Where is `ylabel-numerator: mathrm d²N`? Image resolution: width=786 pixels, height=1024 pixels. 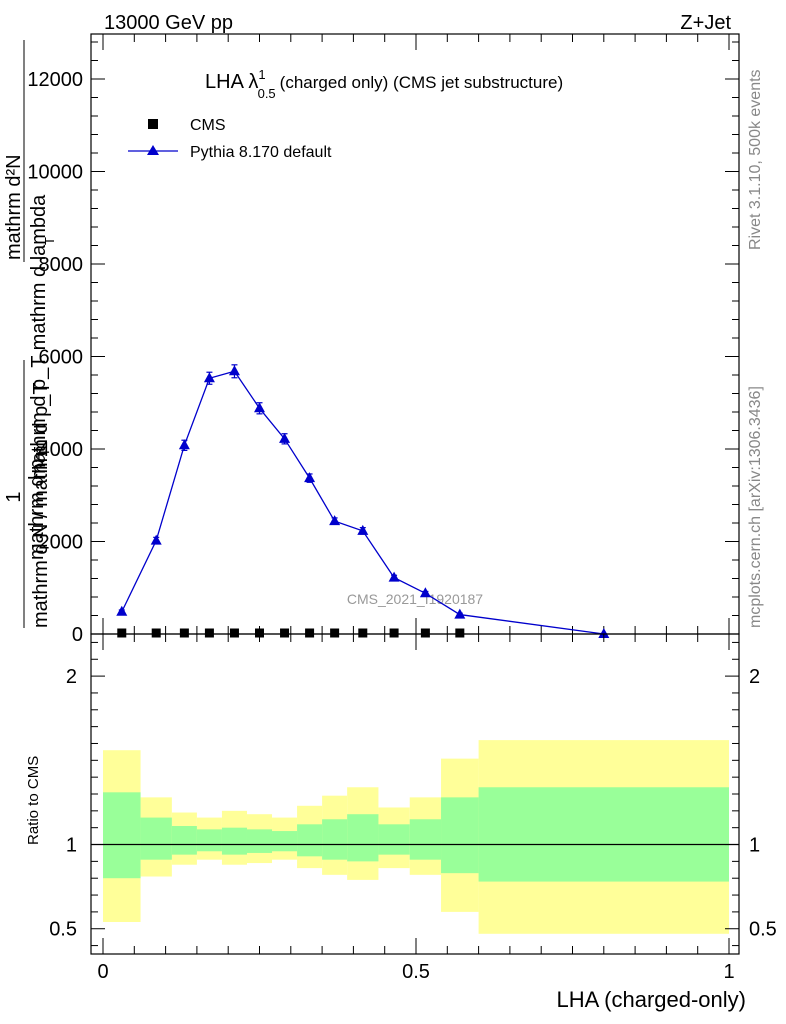
ylabel-numerator: mathrm d²N is located at coordinates (14, 207).